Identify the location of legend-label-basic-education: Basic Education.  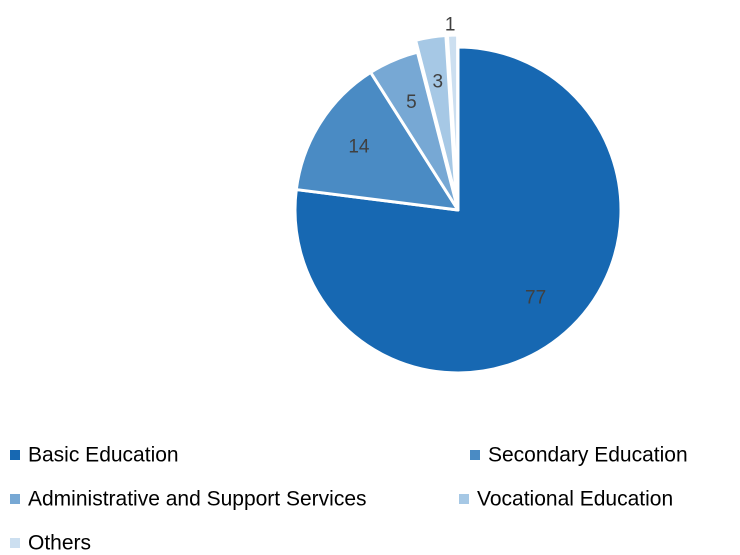
(103, 455).